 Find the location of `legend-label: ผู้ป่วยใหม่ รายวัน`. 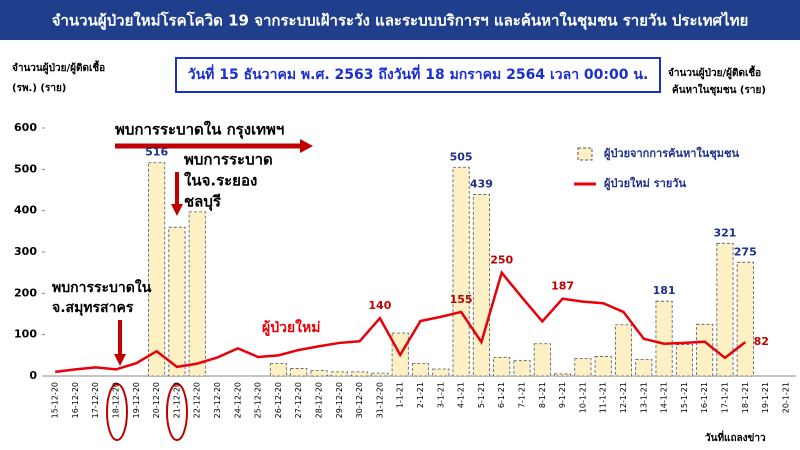

legend-label: ผู้ป่วยใหม่ รายวัน is located at coordinates (645, 183).